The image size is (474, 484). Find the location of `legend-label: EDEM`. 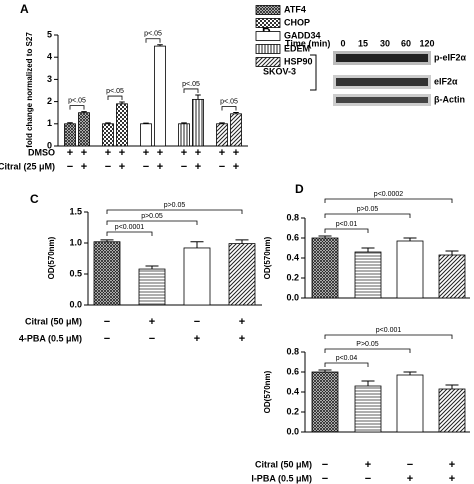

legend-label: EDEM is located at coordinates (297, 48).